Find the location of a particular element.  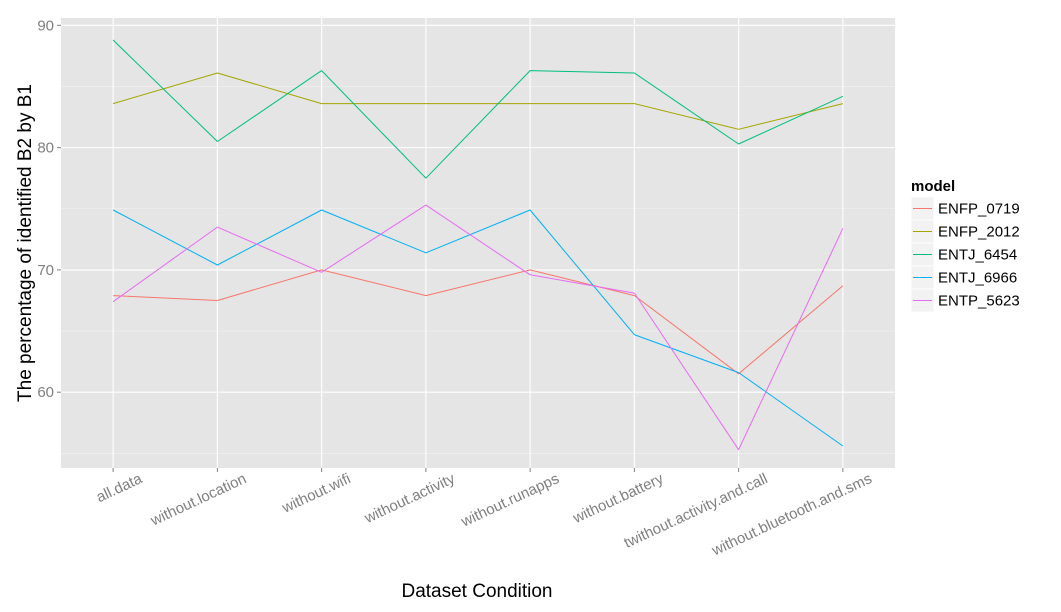

y-tick-label: 70 is located at coordinates (45, 270).